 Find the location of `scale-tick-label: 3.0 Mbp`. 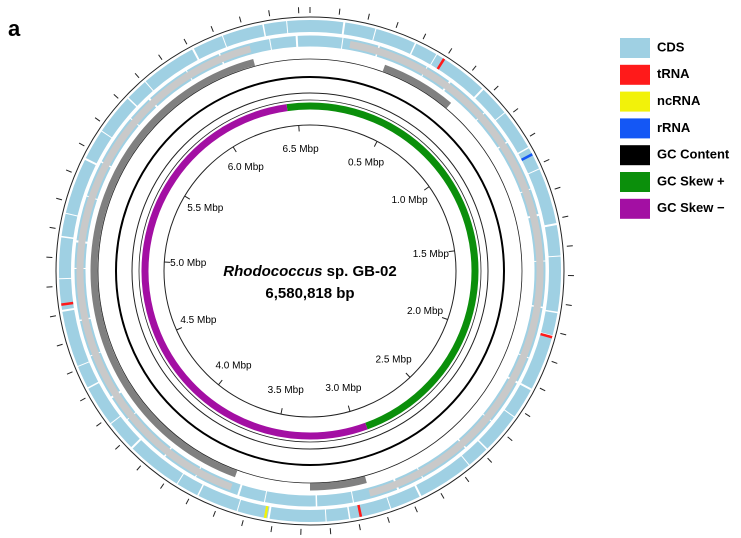

scale-tick-label: 3.0 Mbp is located at coordinates (343, 388).